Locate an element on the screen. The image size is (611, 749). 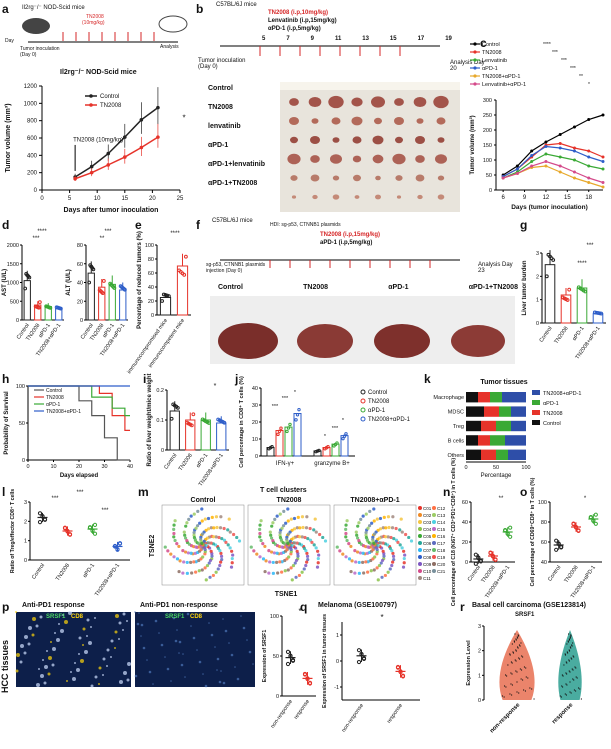
survival-curve is located at coordinates (79, 401).